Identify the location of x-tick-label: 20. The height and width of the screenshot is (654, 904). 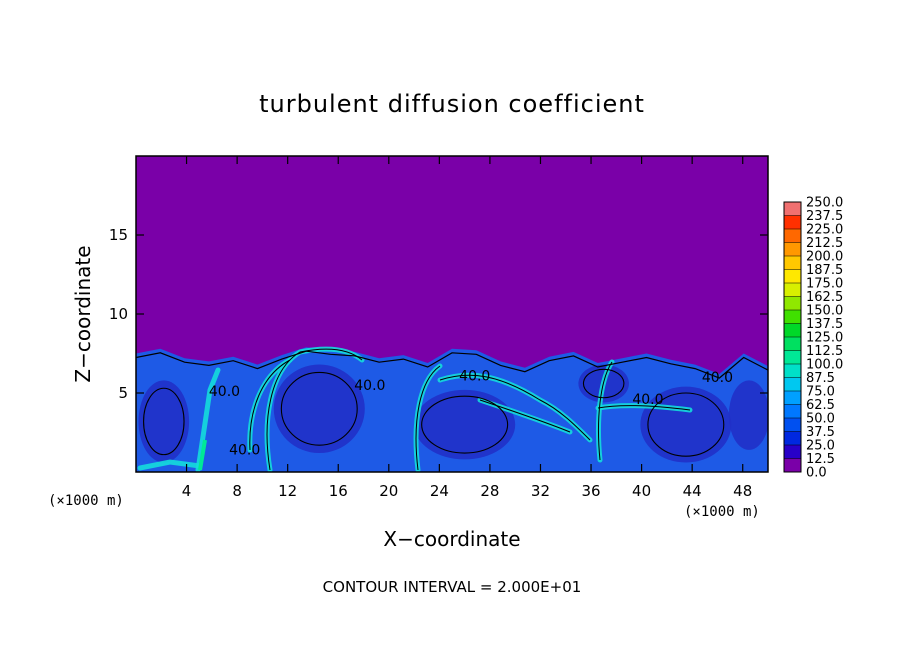
(388, 491).